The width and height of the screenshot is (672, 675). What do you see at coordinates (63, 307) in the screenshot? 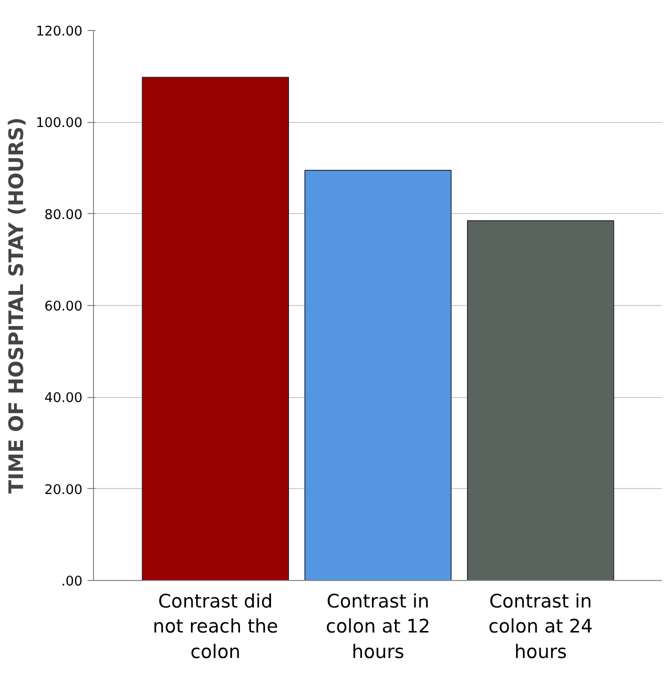
I see `y-tick-label: 60.00` at bounding box center [63, 307].